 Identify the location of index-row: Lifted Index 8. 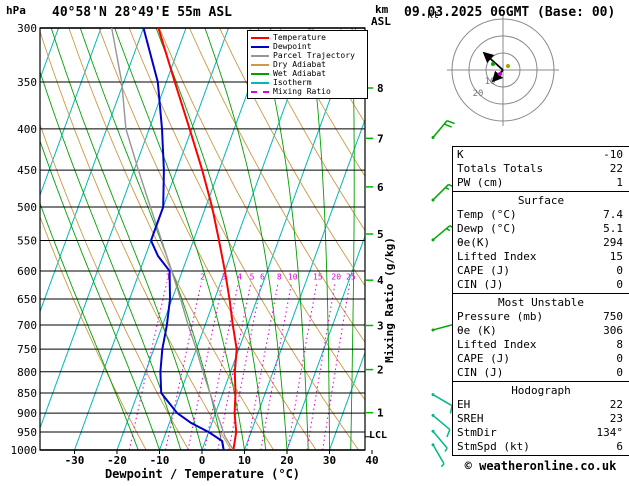
(541, 345).